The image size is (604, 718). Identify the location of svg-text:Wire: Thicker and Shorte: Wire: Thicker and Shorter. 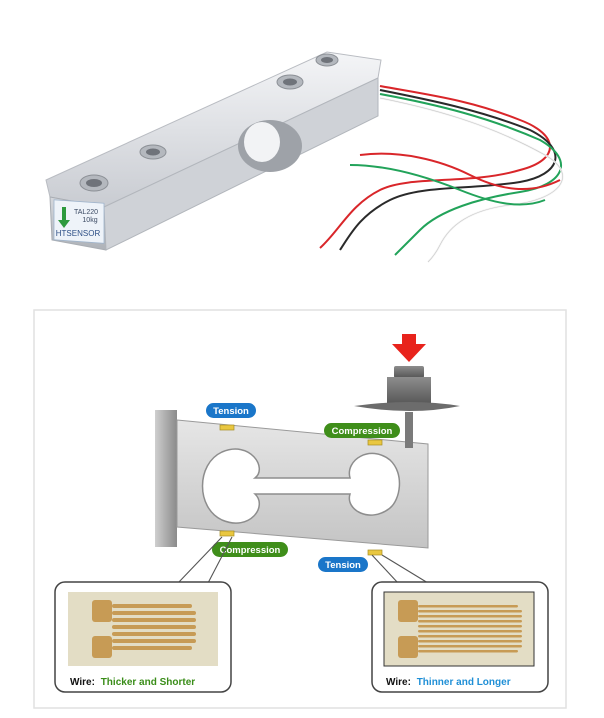
(132, 682).